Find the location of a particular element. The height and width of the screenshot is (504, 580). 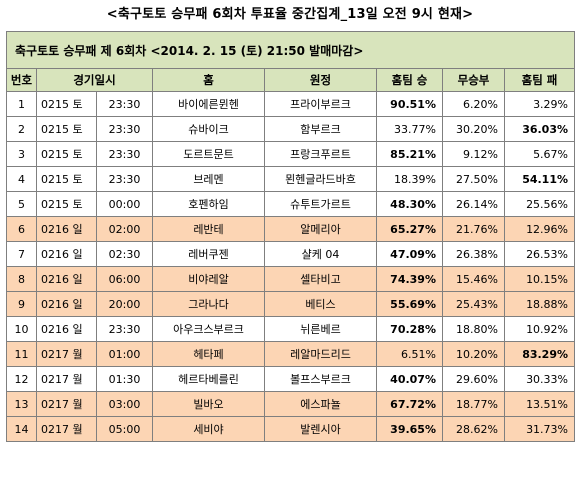

draw-rate-cell: 26.14% is located at coordinates (473, 204).